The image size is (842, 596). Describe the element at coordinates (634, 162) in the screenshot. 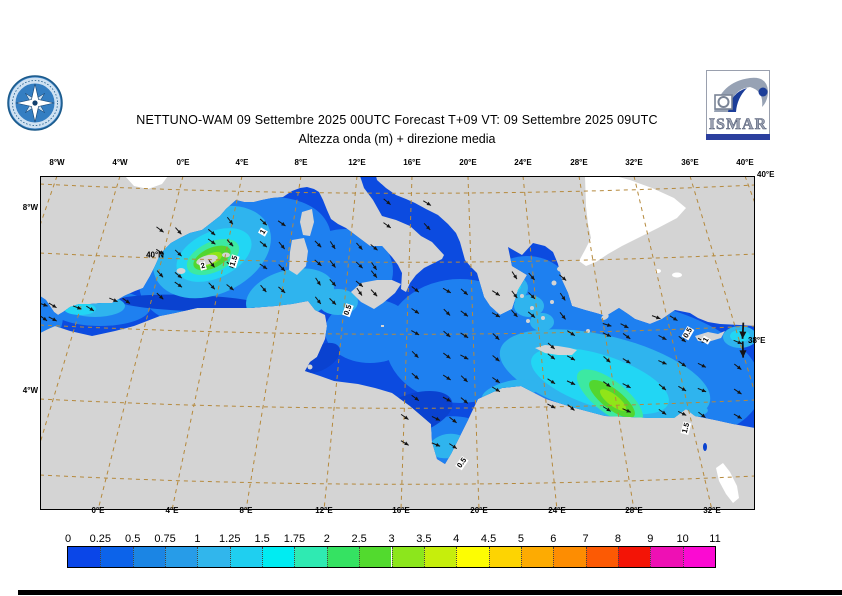

I see `axis-label-top: 32°E` at that location.